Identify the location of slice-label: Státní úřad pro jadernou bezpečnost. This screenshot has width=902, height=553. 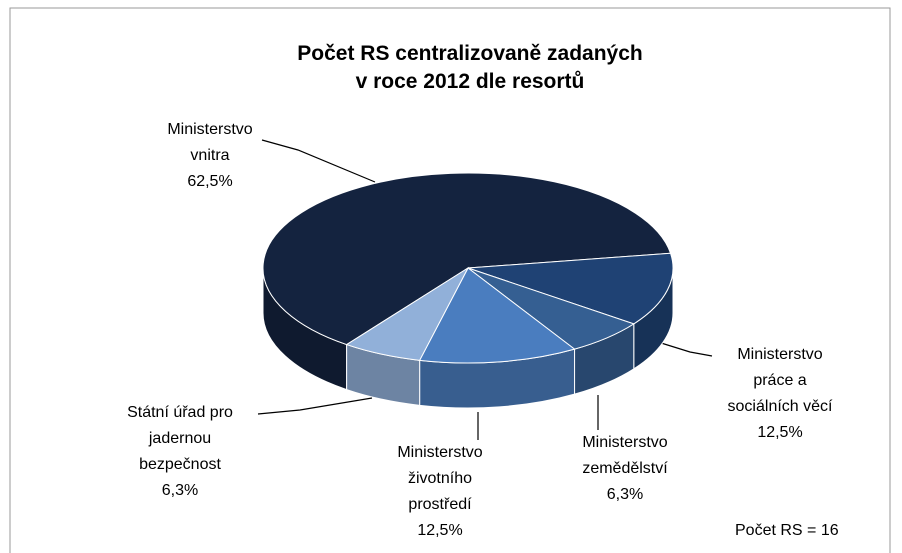
(180, 438).